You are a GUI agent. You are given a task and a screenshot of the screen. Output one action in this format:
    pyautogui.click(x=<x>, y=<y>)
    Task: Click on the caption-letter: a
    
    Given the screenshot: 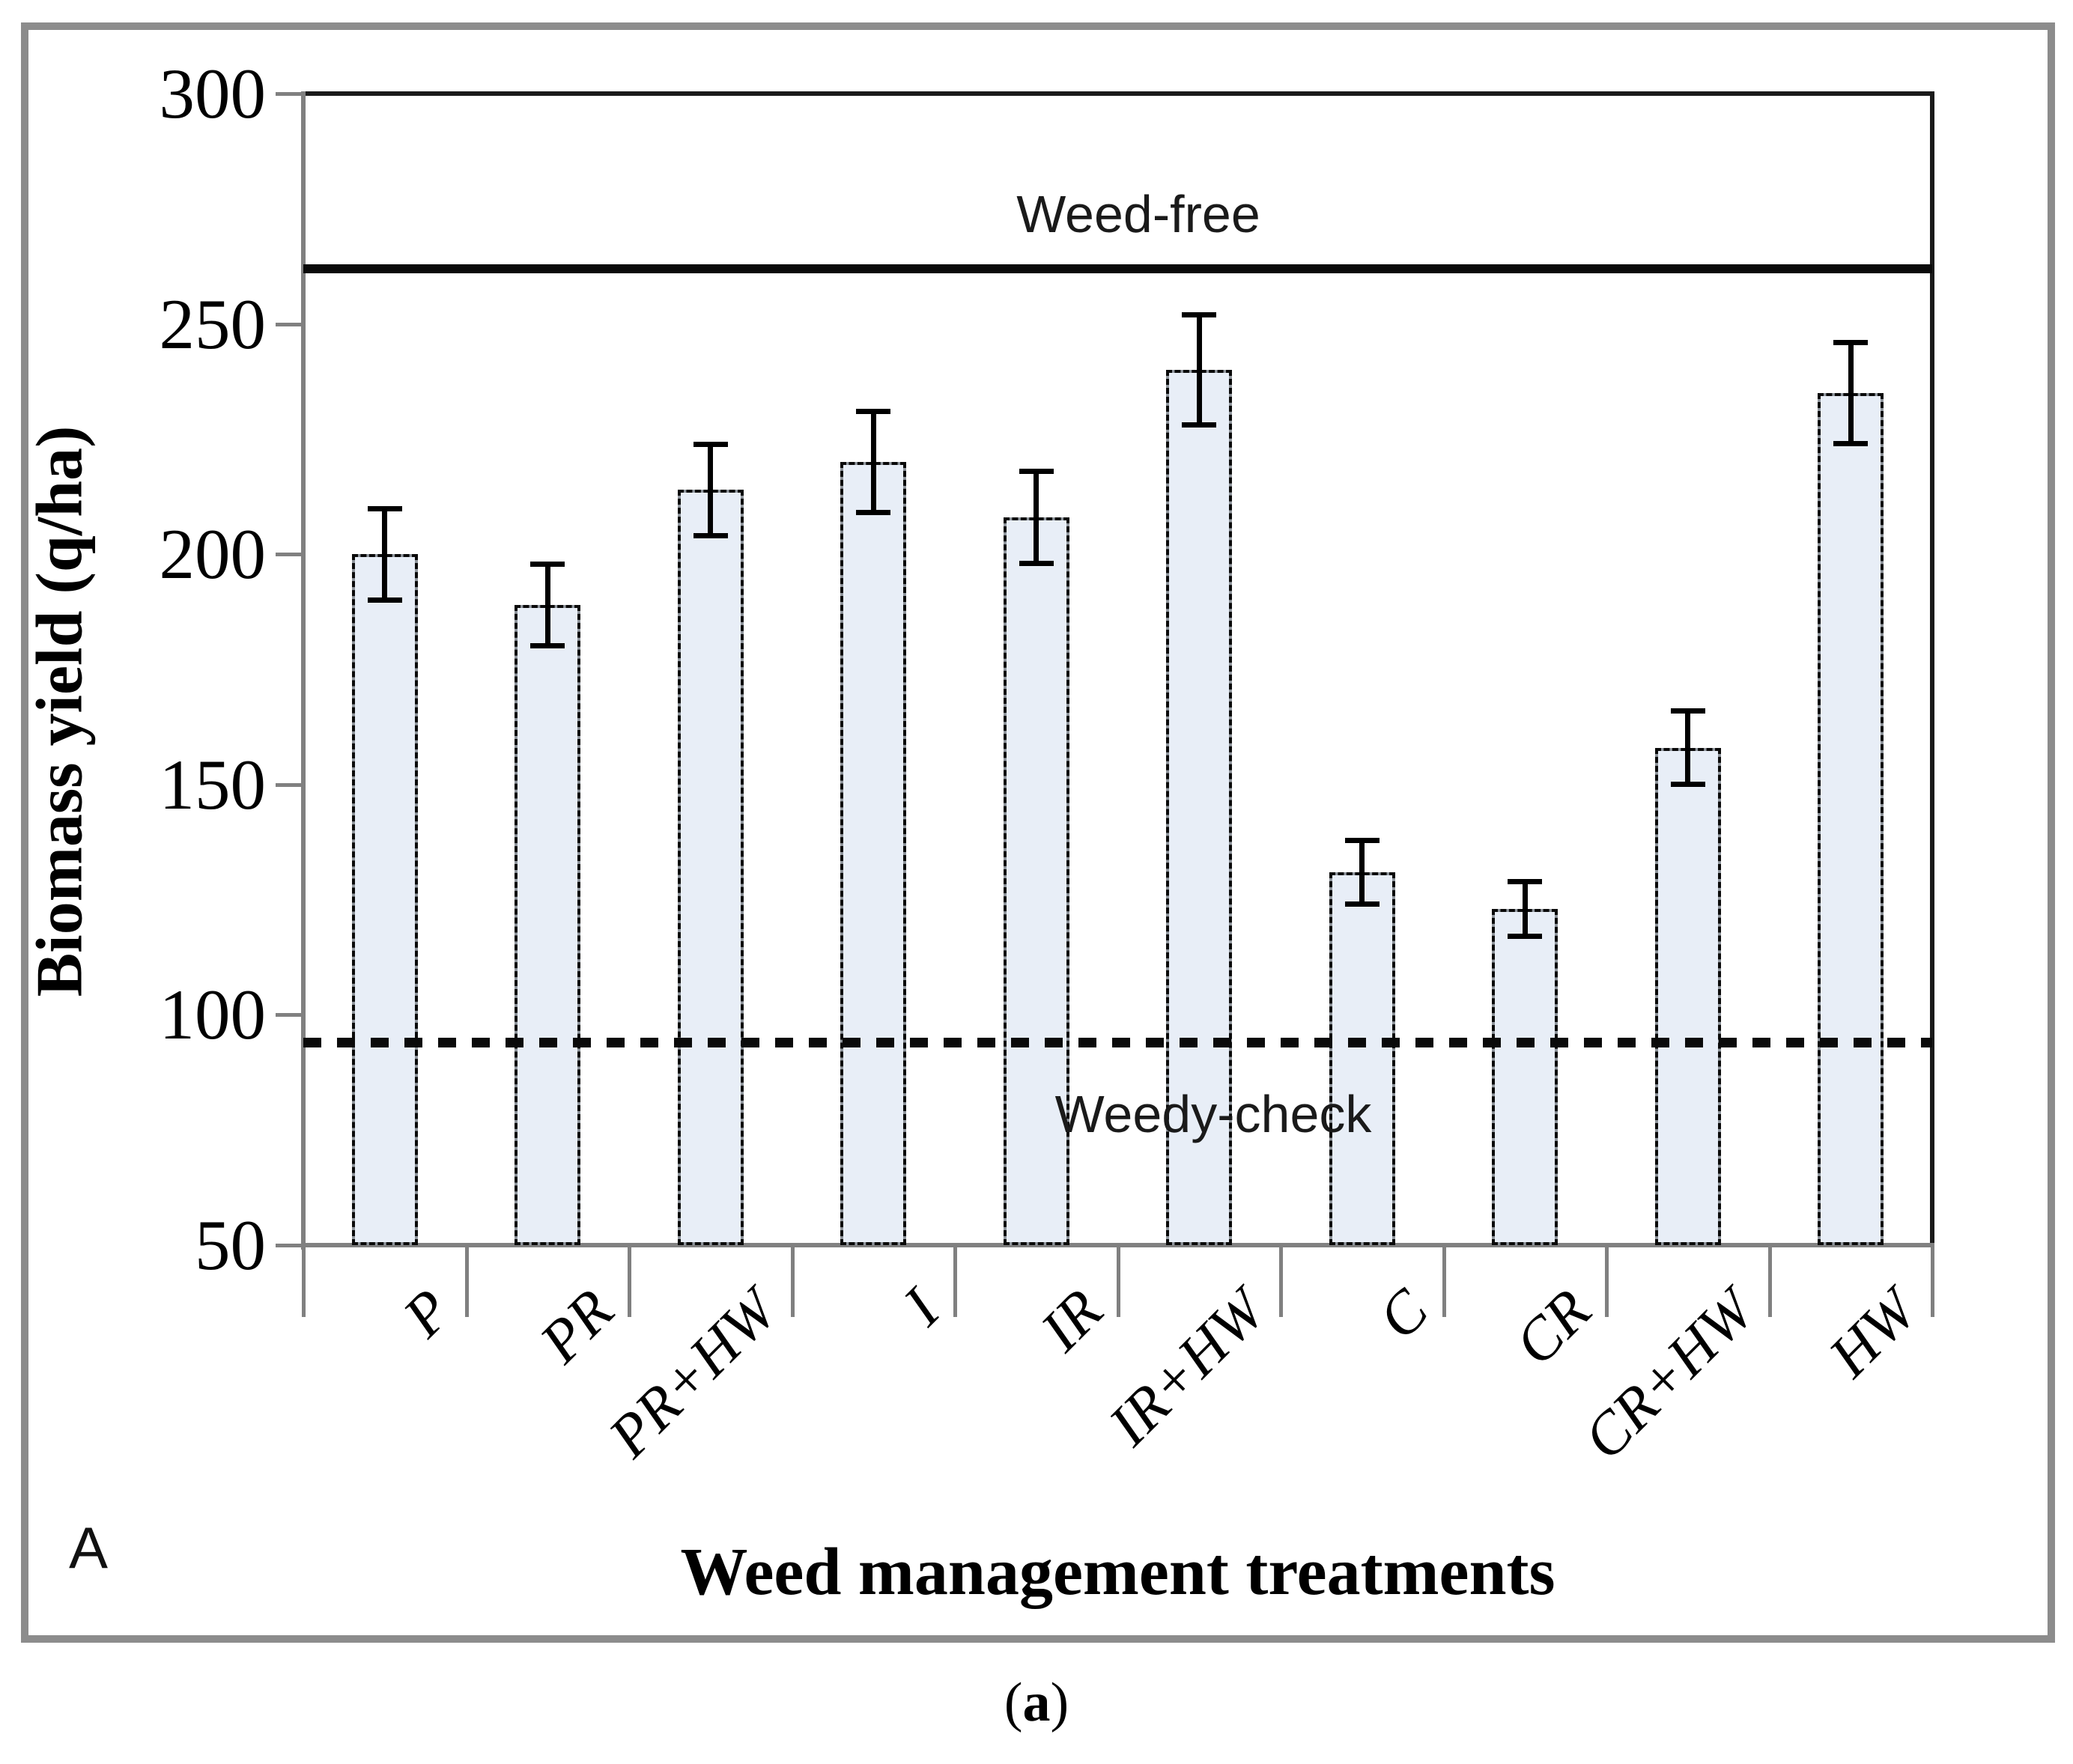 What is the action you would take?
    pyautogui.click(x=1036, y=1702)
    